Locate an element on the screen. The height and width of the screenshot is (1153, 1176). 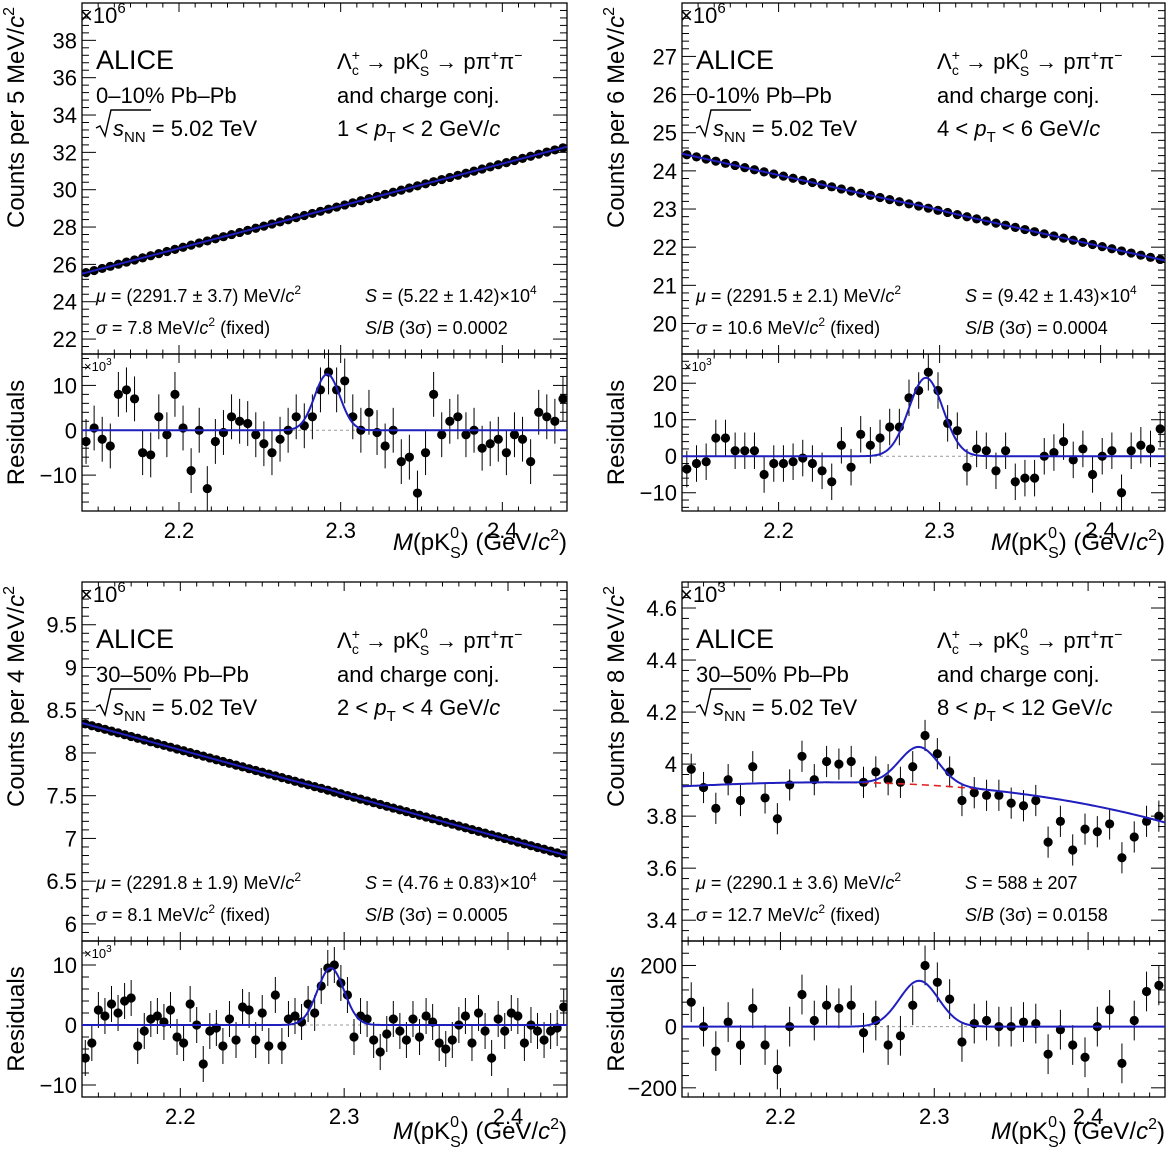
centrality-label: 30–50% Pb–Pb is located at coordinates (772, 674).